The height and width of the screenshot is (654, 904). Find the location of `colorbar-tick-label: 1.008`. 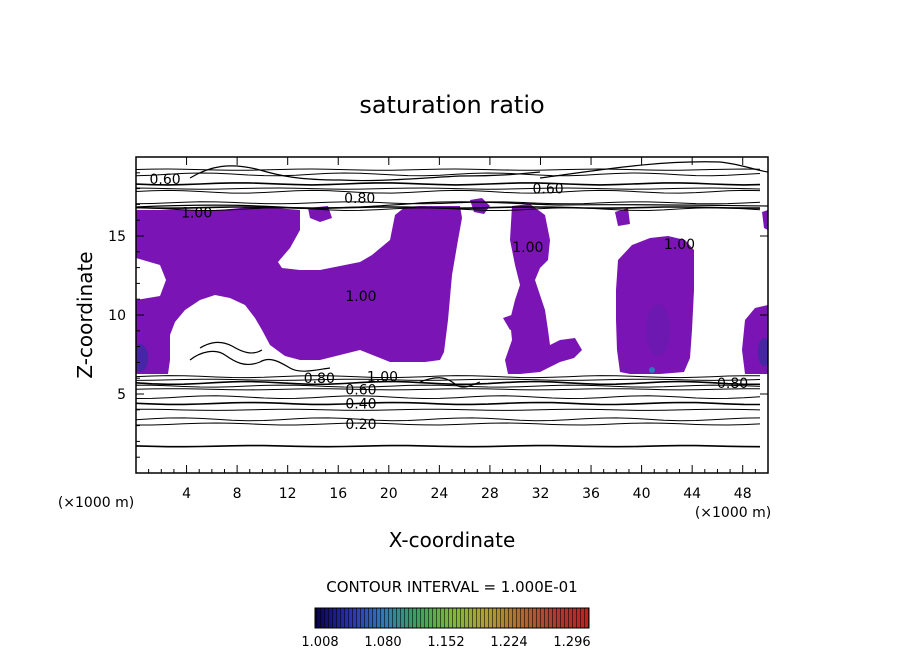

colorbar-tick-label: 1.008 is located at coordinates (319, 642).